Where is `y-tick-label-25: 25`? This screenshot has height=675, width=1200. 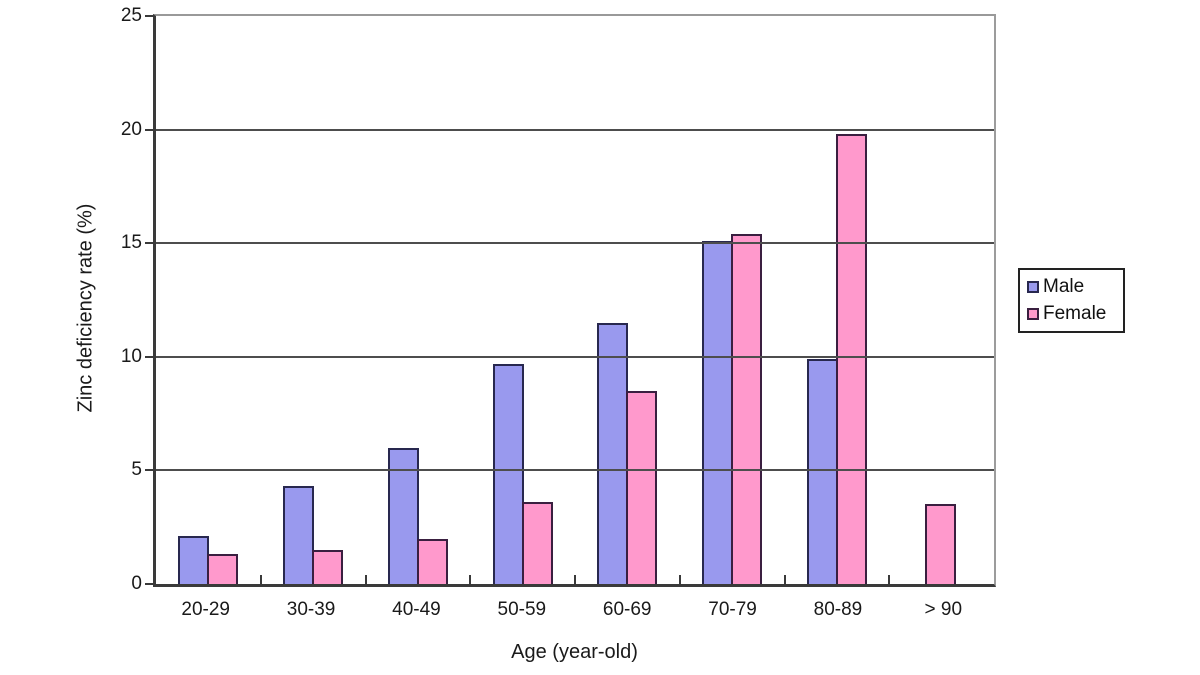
y-tick-label-25: 25 is located at coordinates (131, 15).